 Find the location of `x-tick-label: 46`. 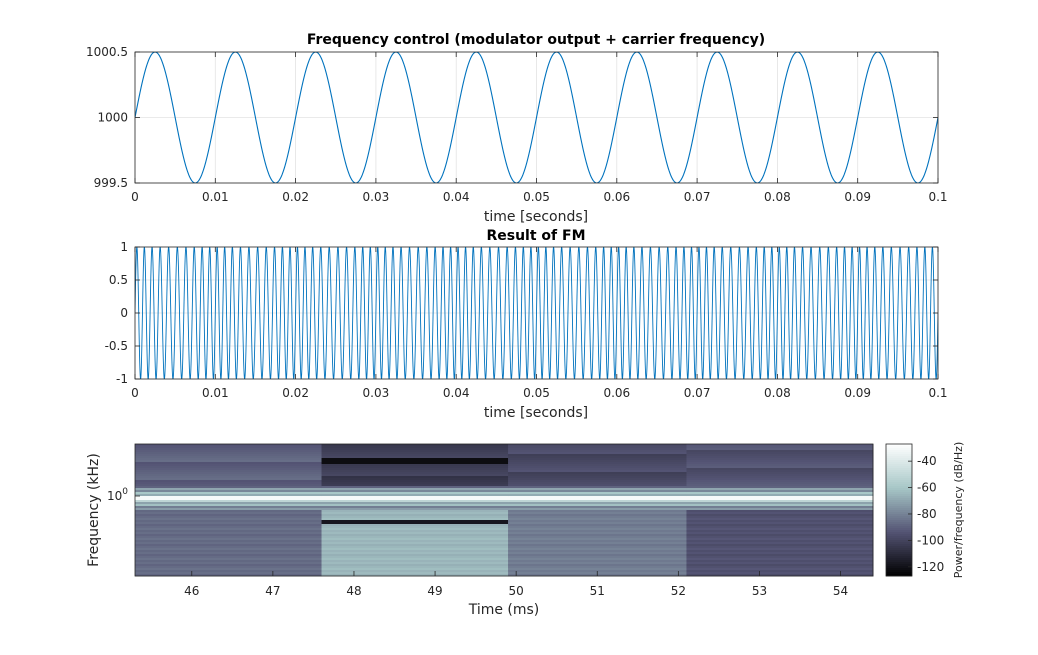

x-tick-label: 46 is located at coordinates (191, 591).